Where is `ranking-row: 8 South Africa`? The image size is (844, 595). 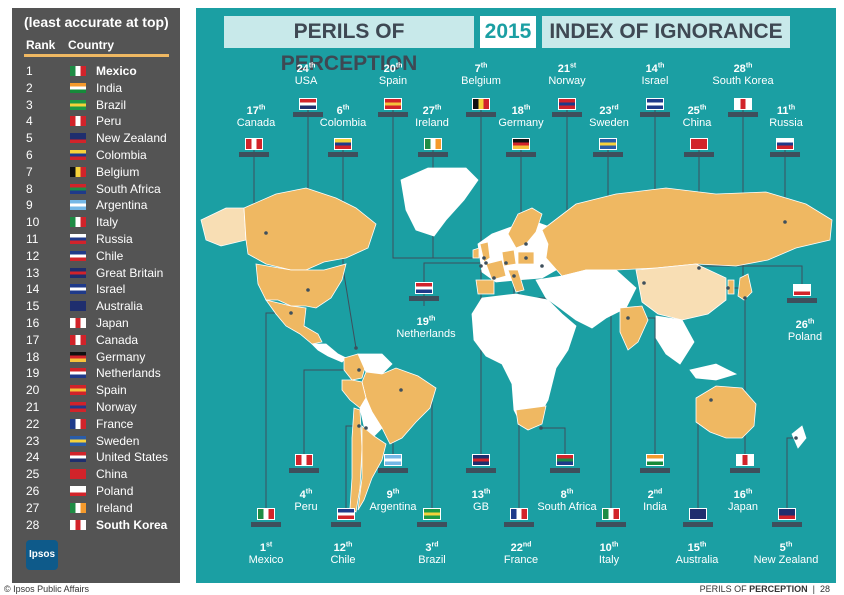 ranking-row: 8 South Africa is located at coordinates (99, 189).